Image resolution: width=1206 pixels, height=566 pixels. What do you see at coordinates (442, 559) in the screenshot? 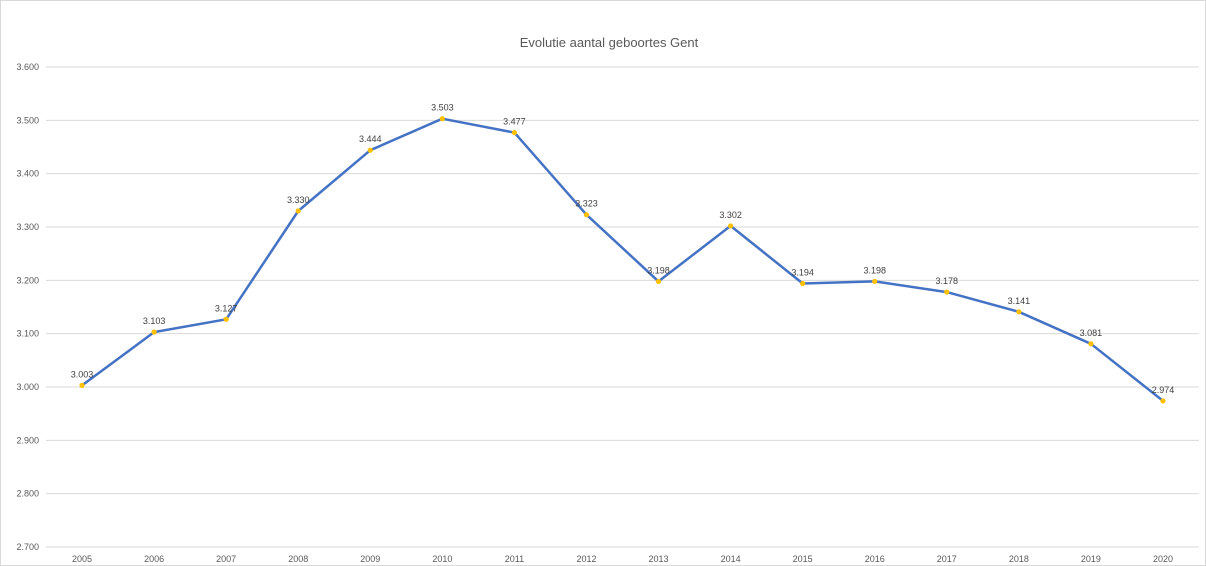
I see `x-tick-label: 2010` at bounding box center [442, 559].